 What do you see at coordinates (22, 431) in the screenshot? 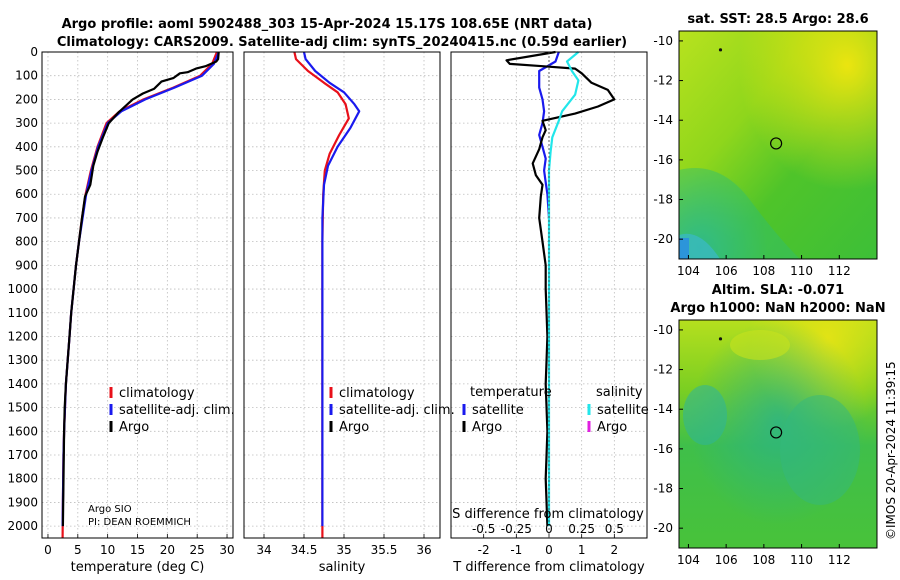
I see `y-tick-label: 1600` at bounding box center [22, 431].